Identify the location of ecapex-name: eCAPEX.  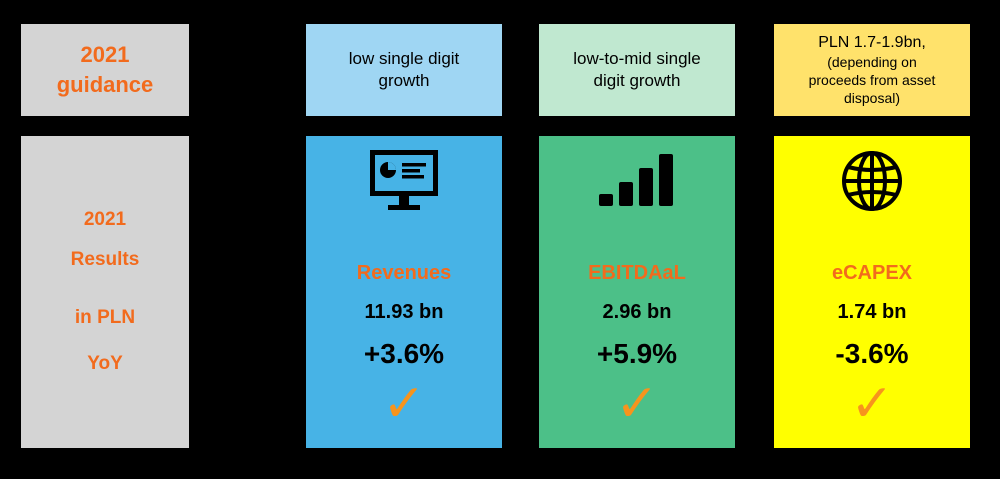
(872, 273).